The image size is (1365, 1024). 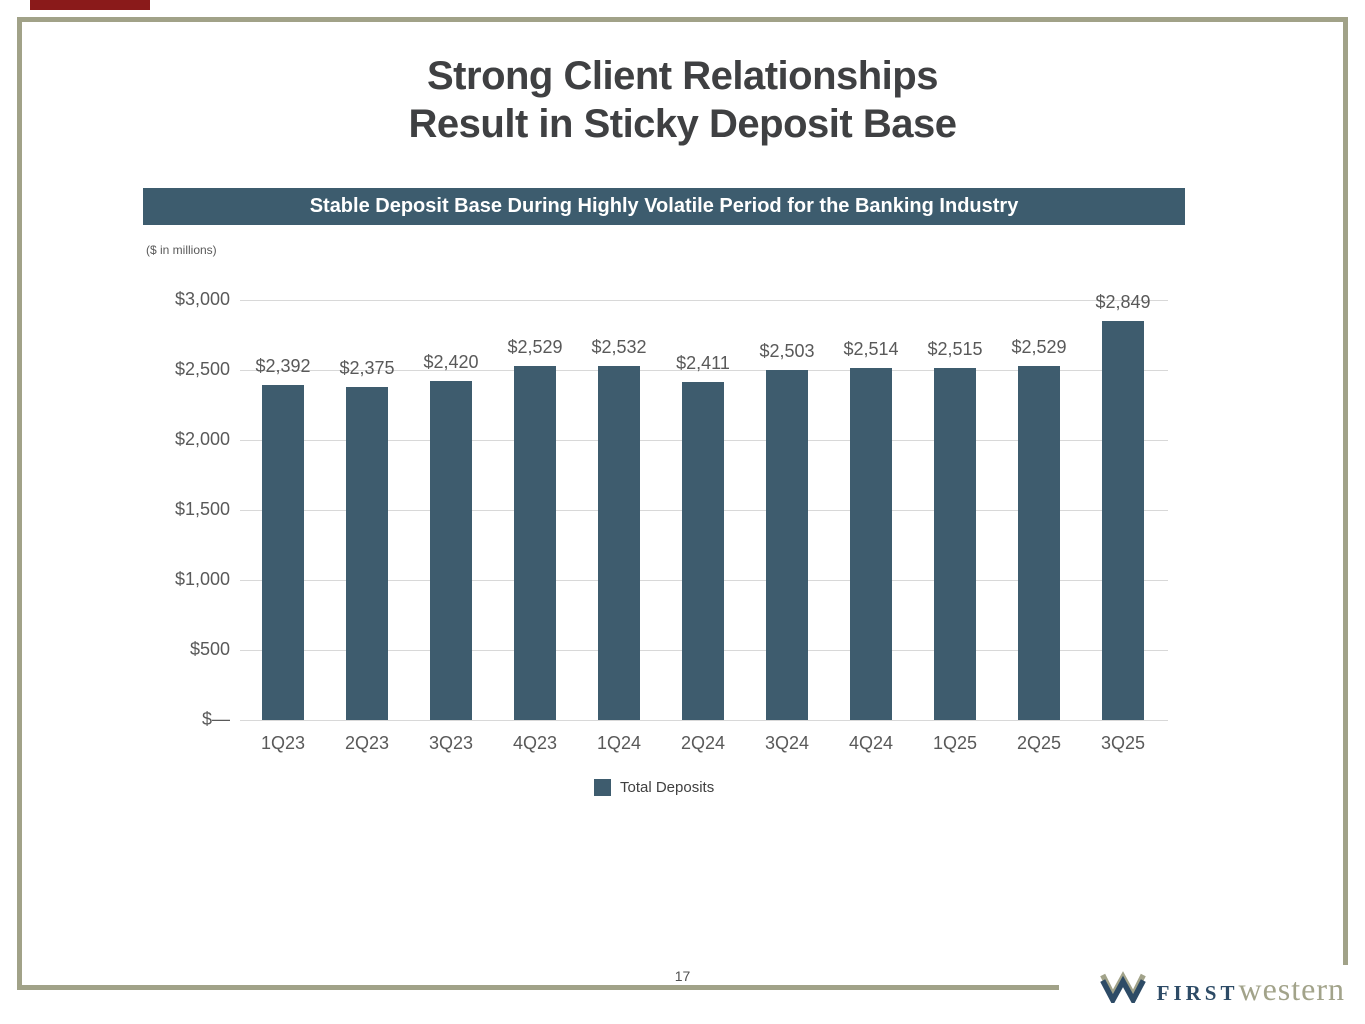 I want to click on x-axis-label: 3Q25, so click(x=1123, y=743).